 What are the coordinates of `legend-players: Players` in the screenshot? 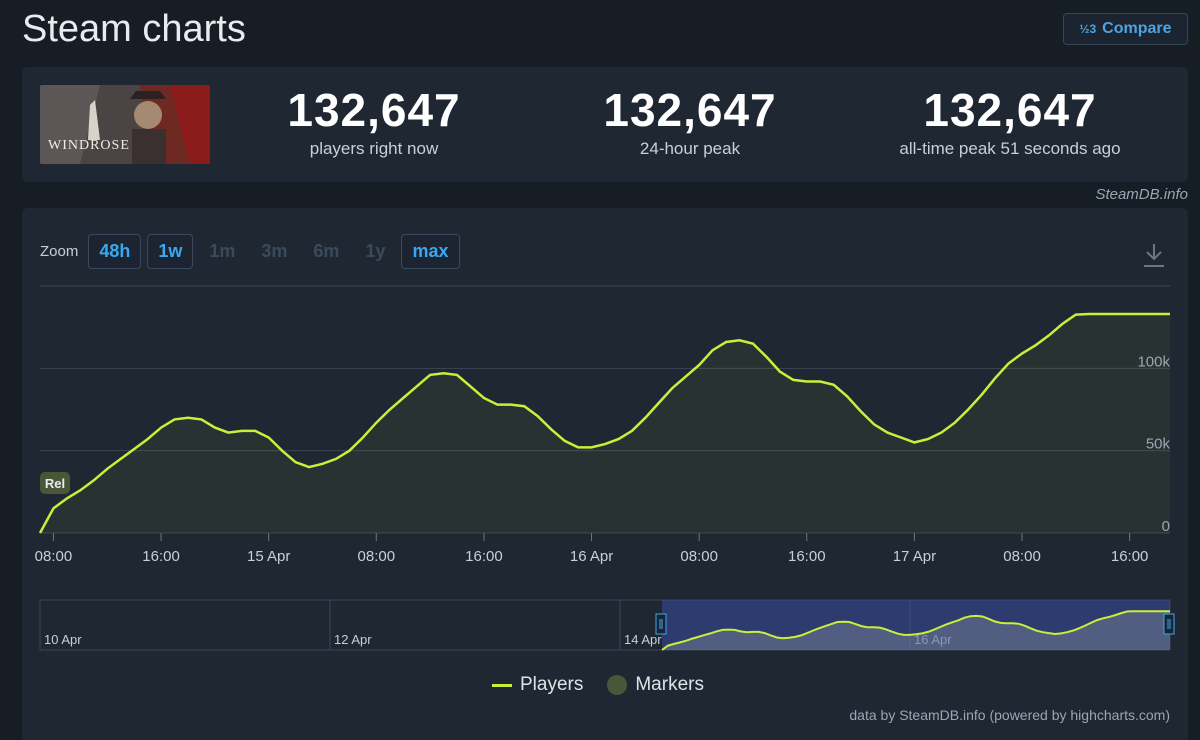 It's located at (537, 685).